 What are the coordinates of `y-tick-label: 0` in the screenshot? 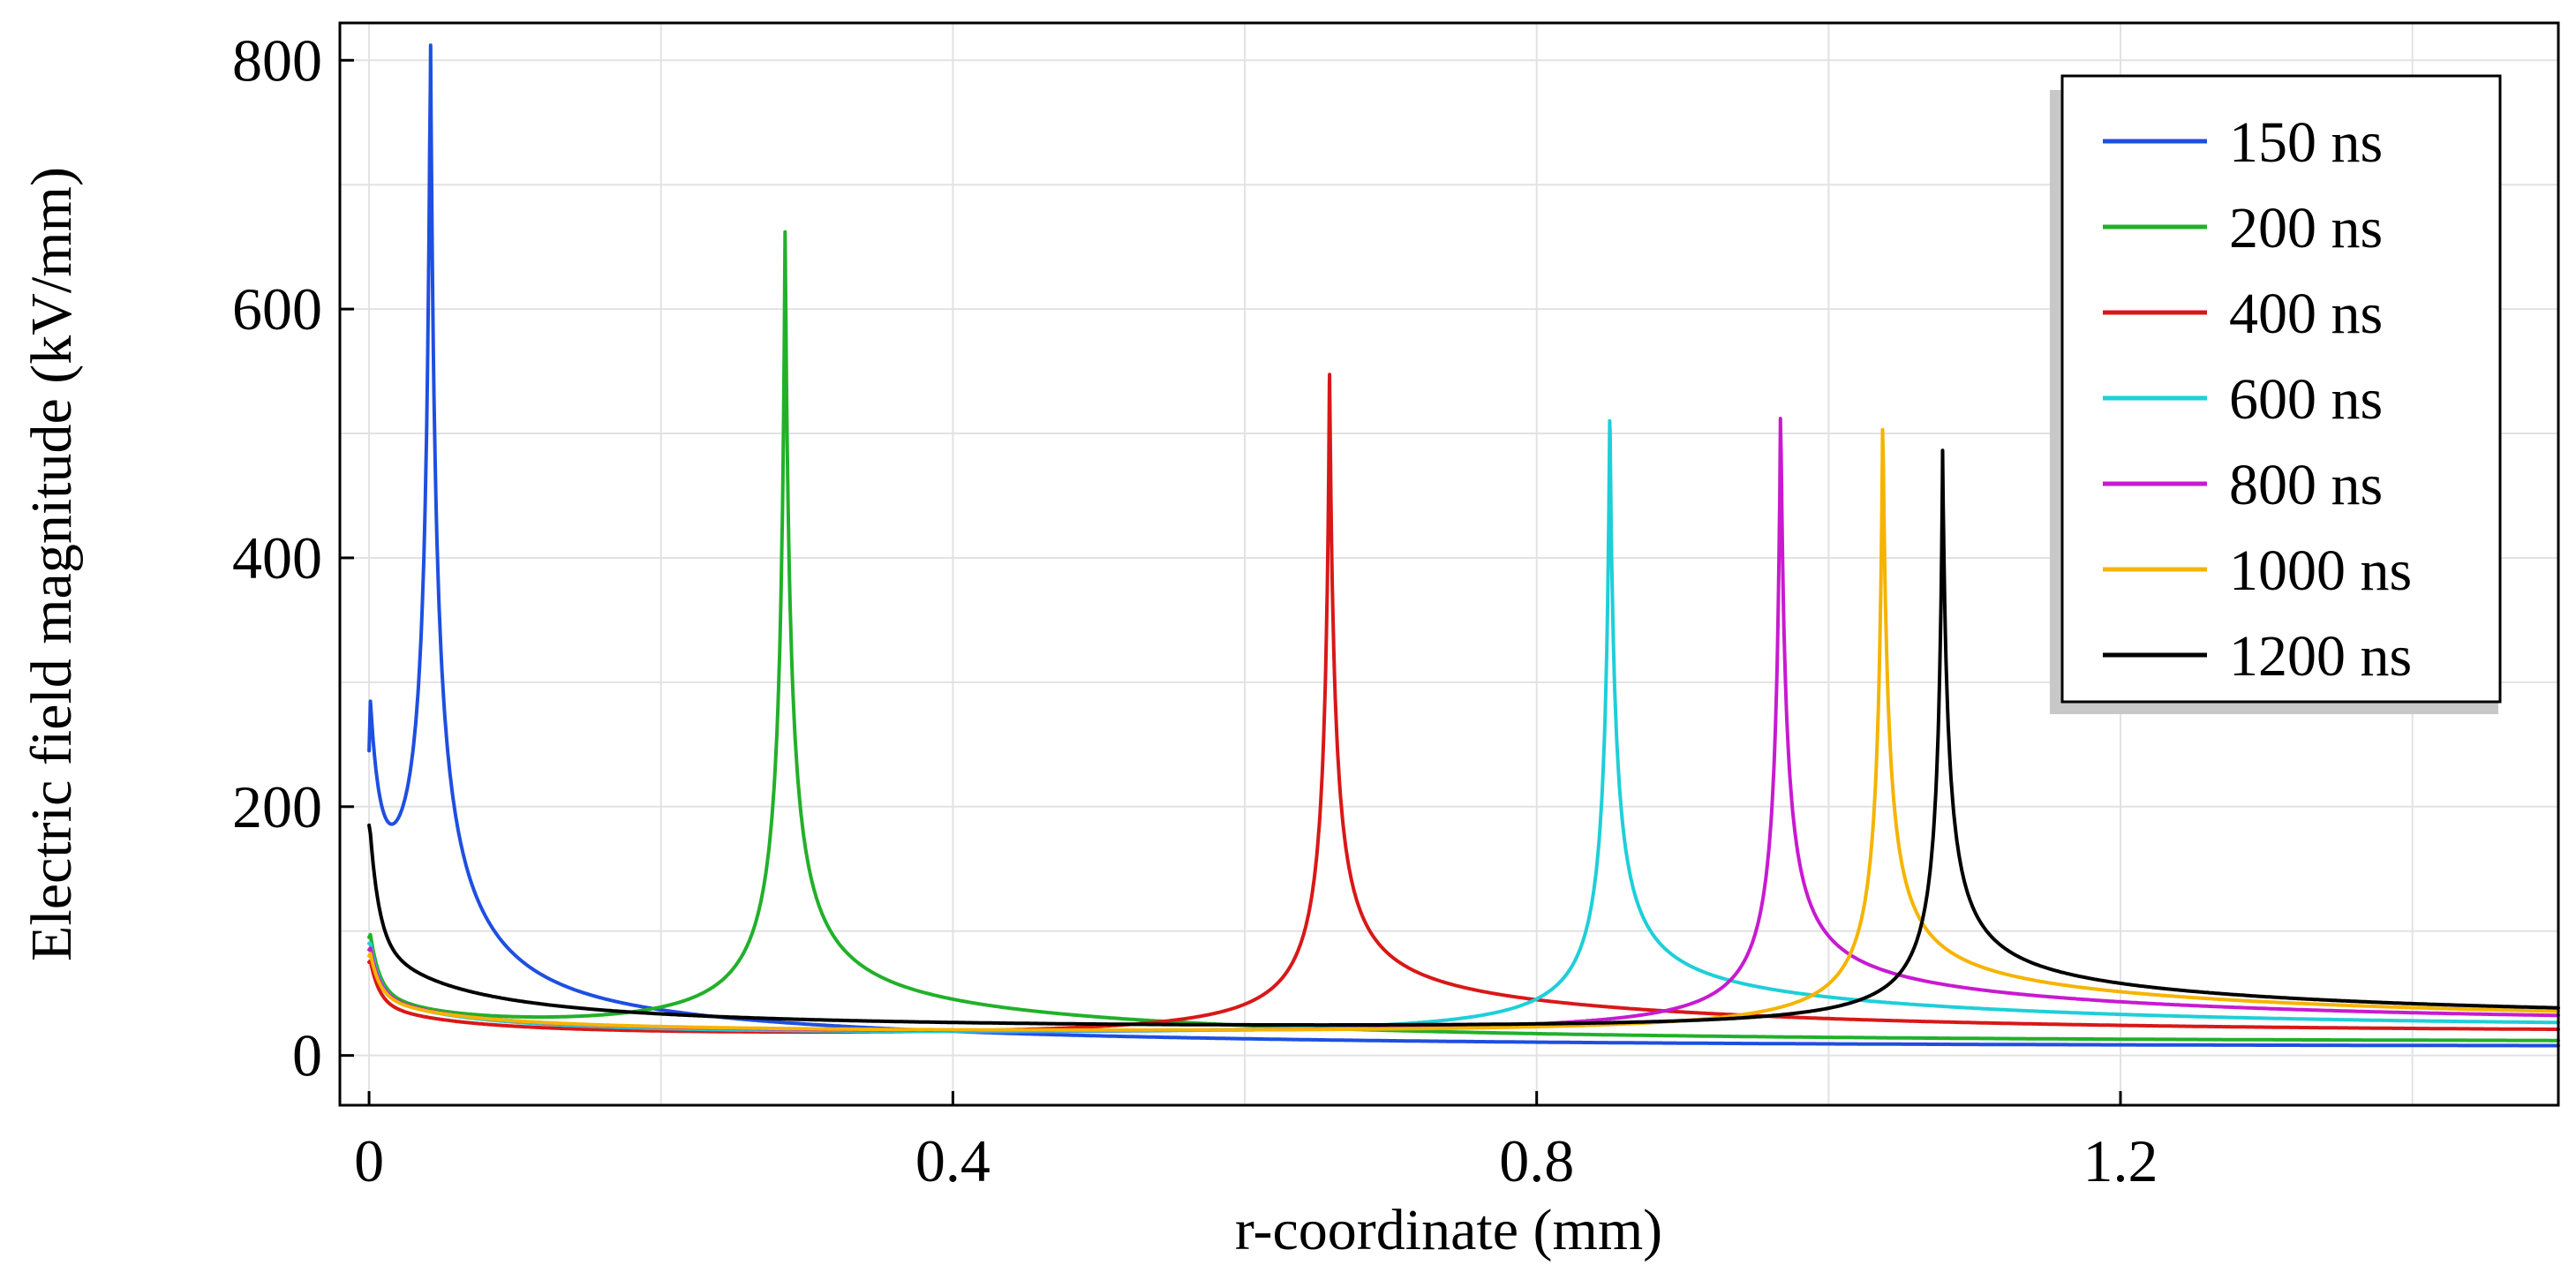 It's located at (307, 1055).